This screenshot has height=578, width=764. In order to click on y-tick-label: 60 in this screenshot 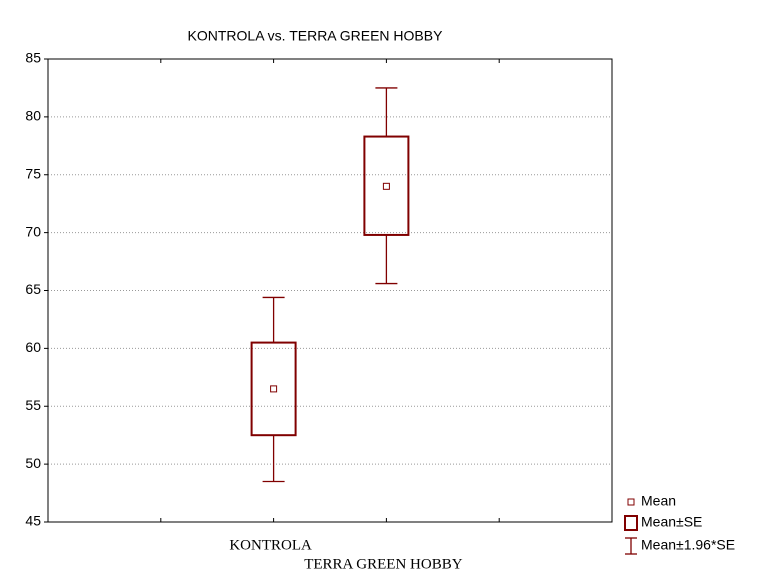, I will do `click(33, 347)`.